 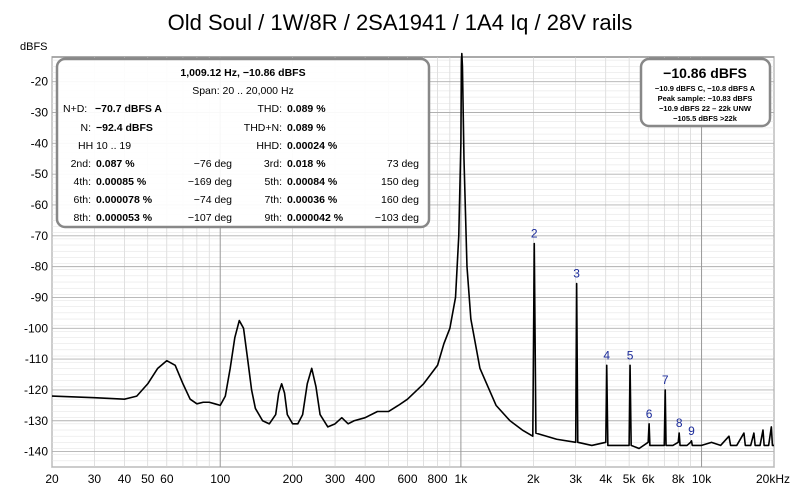 I want to click on harmonic-row-value: 0.000053 %, so click(x=124, y=218).